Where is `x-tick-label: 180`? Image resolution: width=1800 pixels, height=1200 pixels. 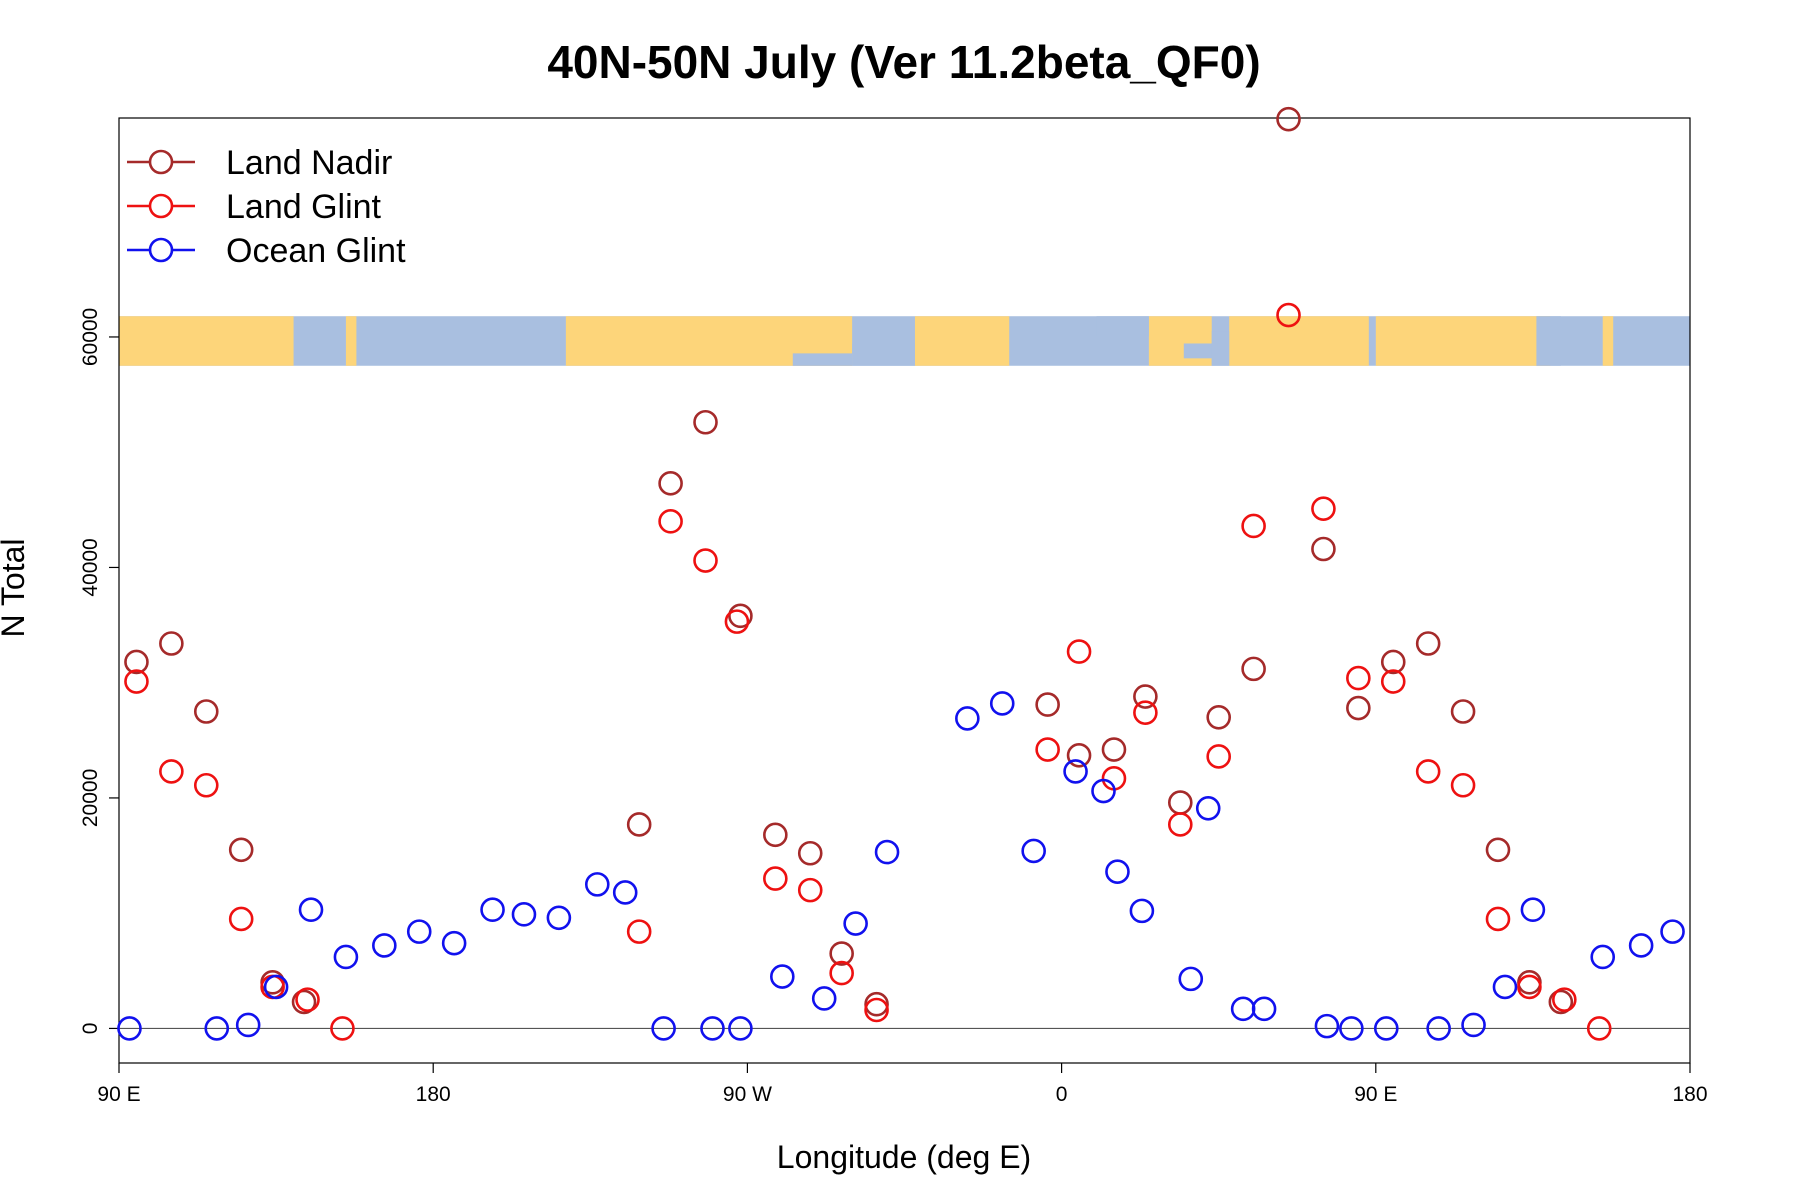 x-tick-label: 180 is located at coordinates (433, 1094).